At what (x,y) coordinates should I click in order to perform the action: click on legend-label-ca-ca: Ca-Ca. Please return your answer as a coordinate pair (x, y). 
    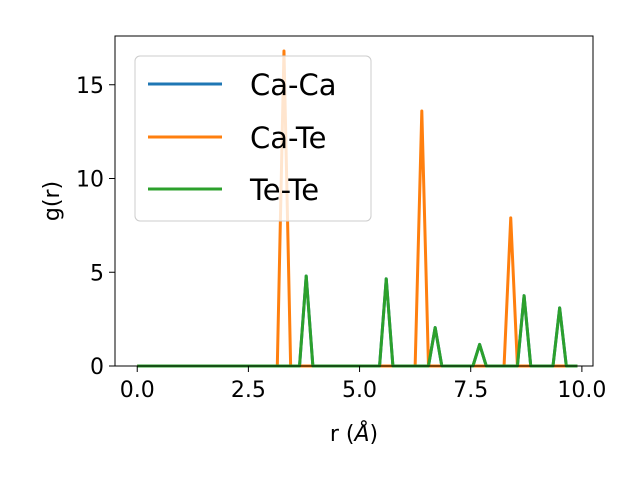
    Looking at the image, I should click on (293, 85).